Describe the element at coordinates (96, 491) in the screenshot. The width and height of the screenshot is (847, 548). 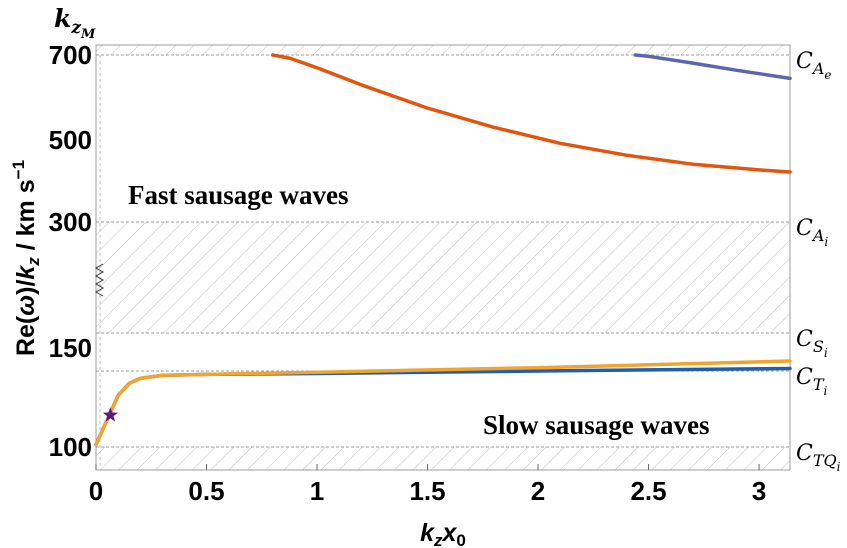
I see `x-tick-label-0: 0` at that location.